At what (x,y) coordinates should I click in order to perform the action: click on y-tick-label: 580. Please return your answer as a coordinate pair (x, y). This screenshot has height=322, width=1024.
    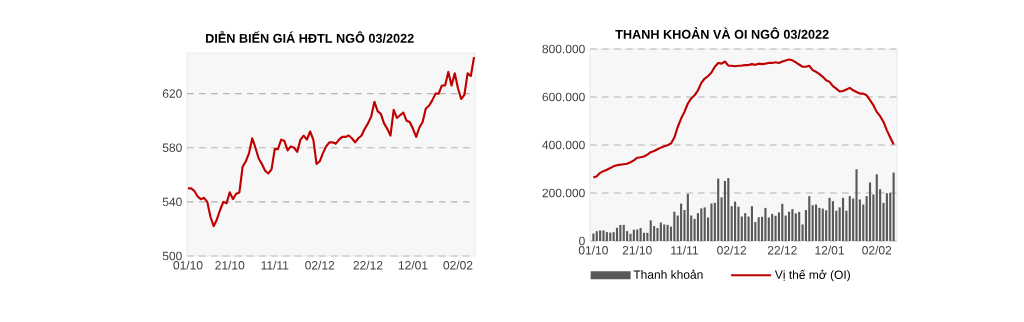
    Looking at the image, I should click on (172, 147).